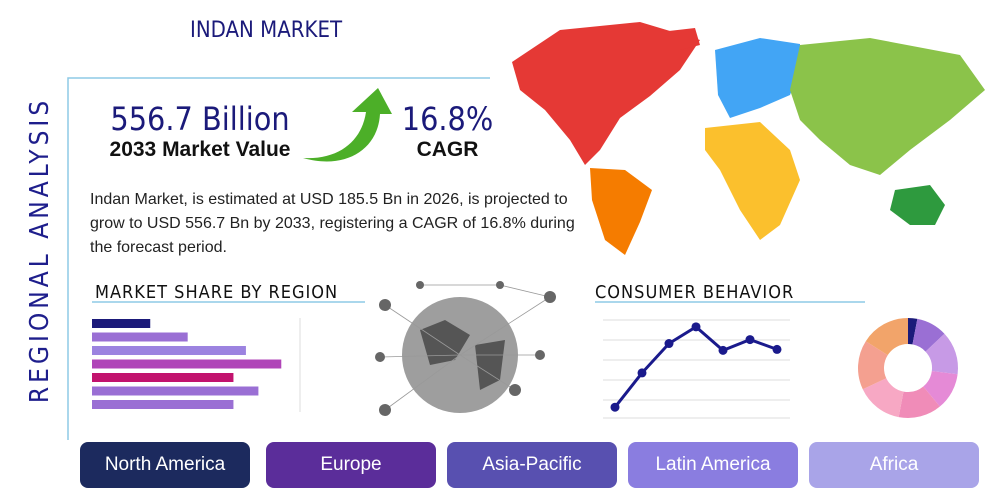  Describe the element at coordinates (894, 465) in the screenshot. I see `region-button: Africa` at that location.